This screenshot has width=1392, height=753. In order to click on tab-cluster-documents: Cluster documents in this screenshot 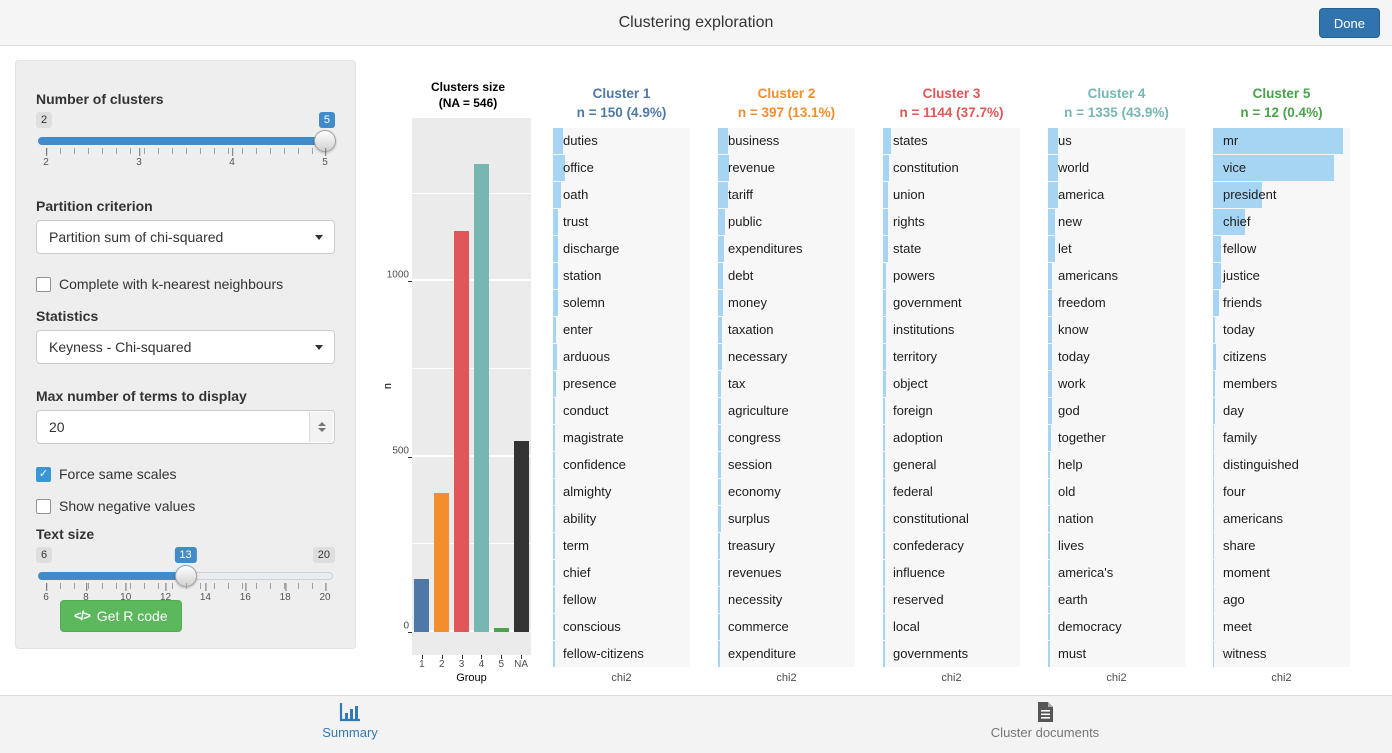, I will do `click(1045, 721)`.